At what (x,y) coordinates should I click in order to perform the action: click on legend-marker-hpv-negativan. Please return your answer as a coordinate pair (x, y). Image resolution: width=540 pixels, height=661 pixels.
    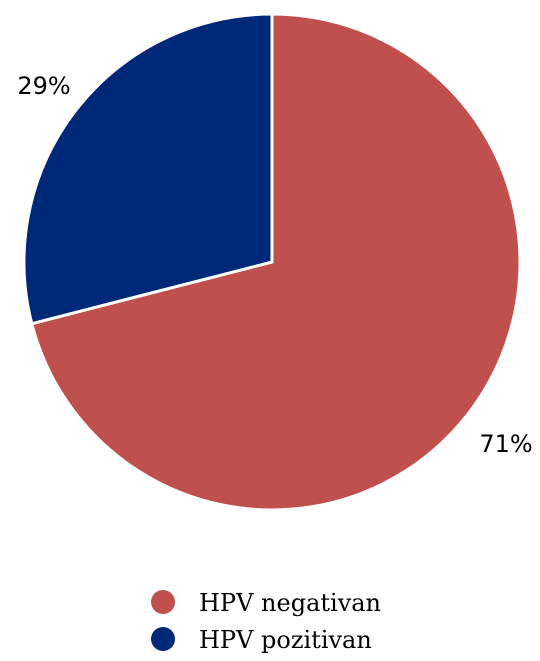
    Looking at the image, I should click on (163, 602).